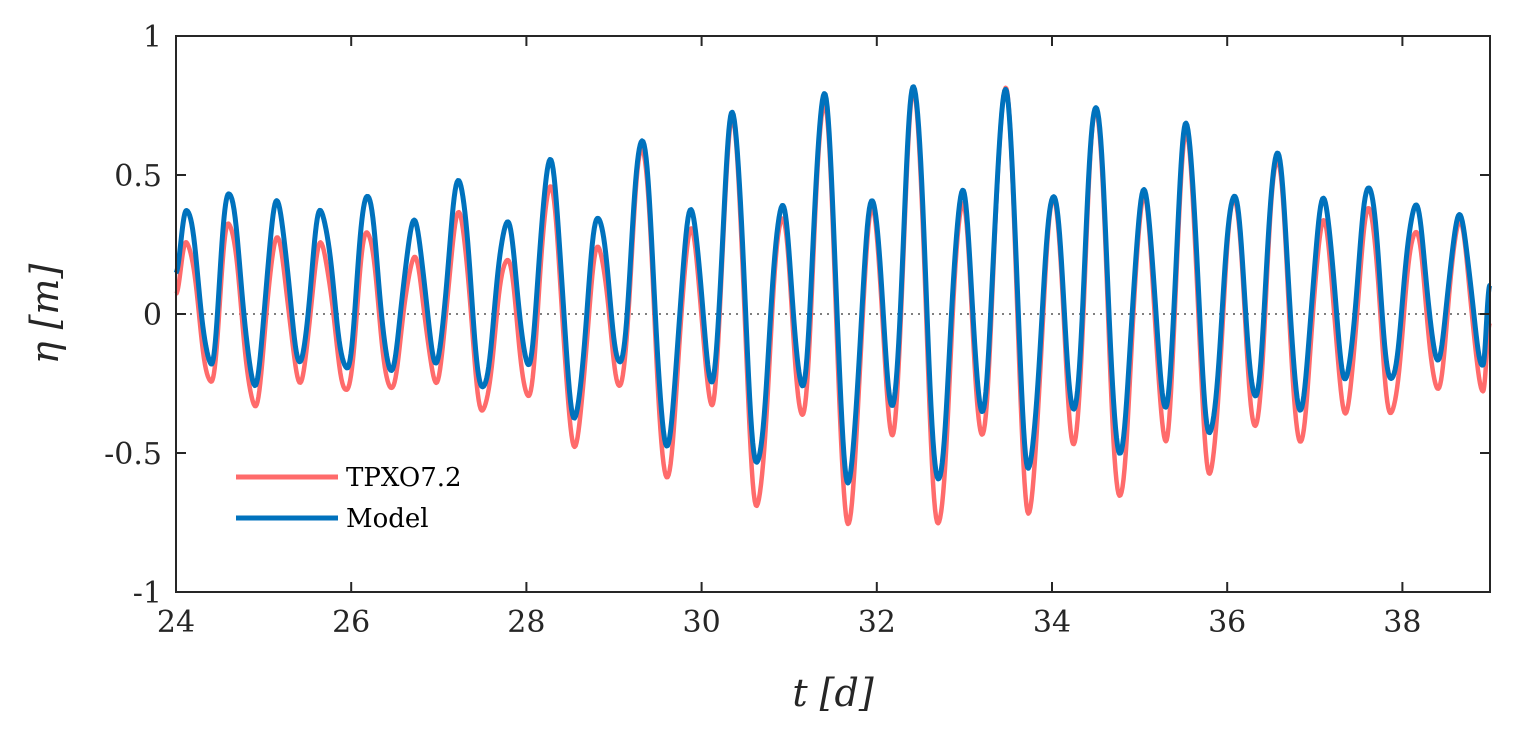  I want to click on x-tick-label: 38, so click(1402, 622).